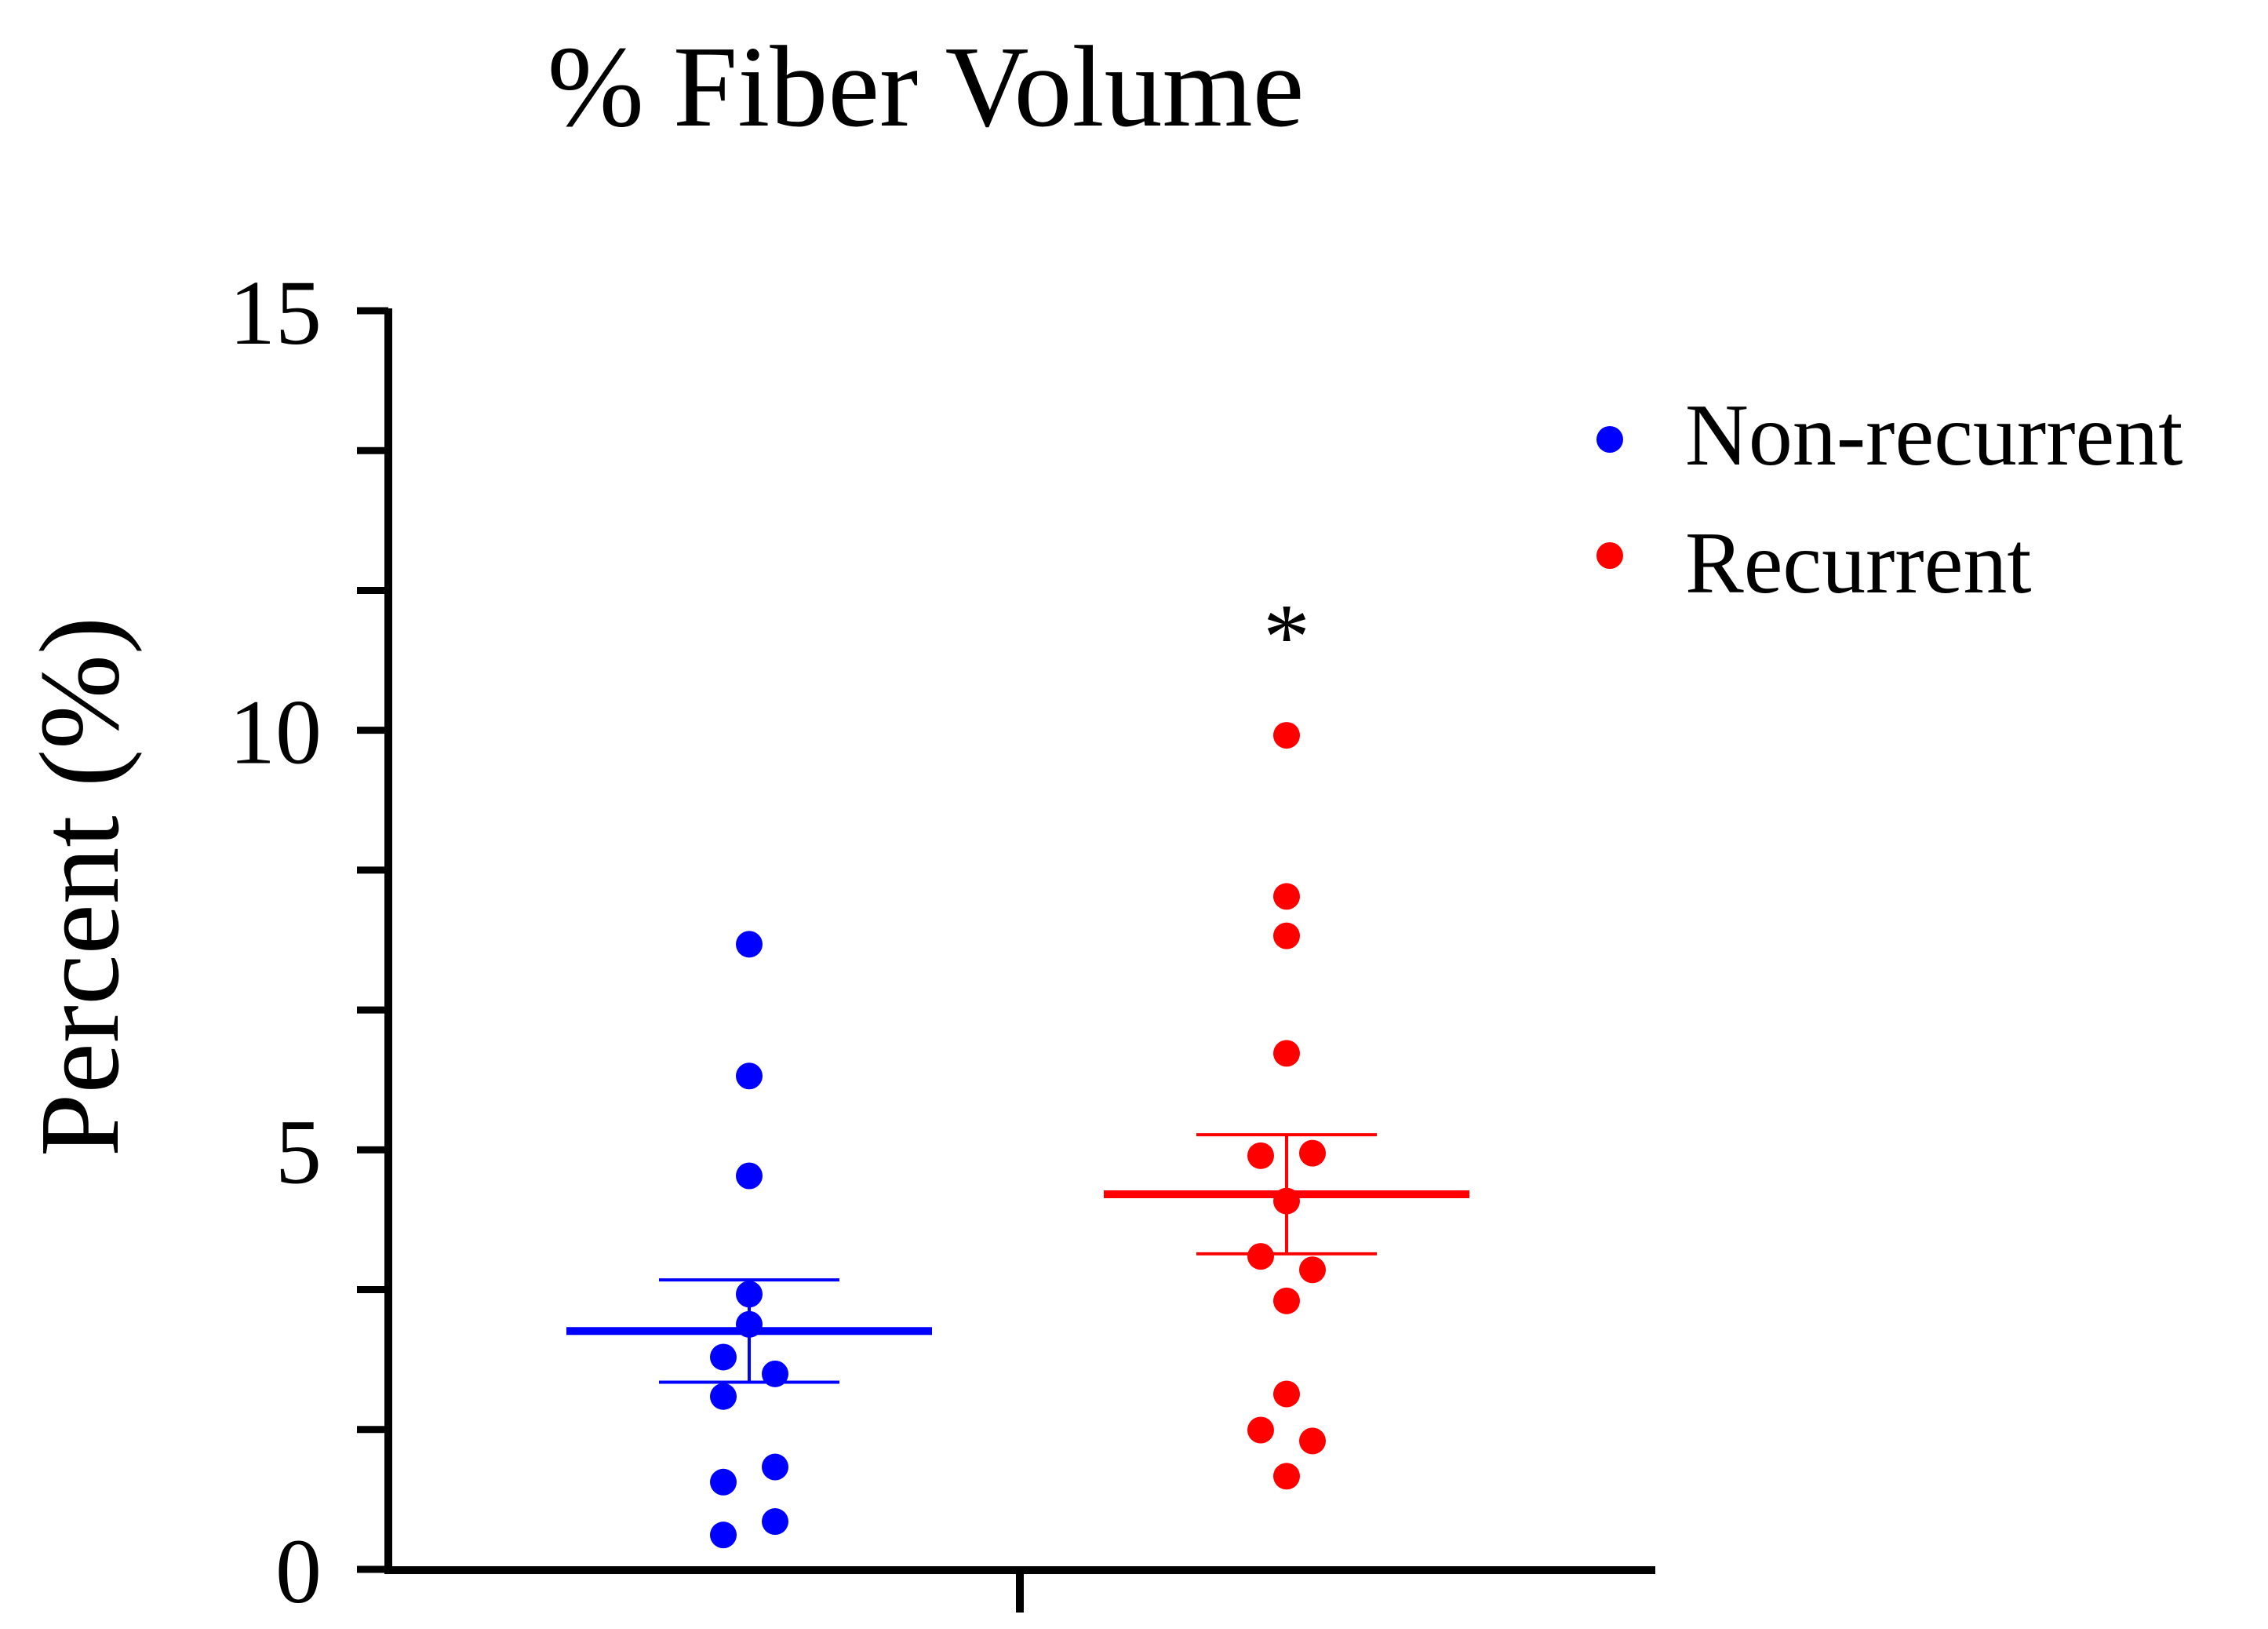  I want to click on legend-marker-non-recurrent, so click(1609, 439).